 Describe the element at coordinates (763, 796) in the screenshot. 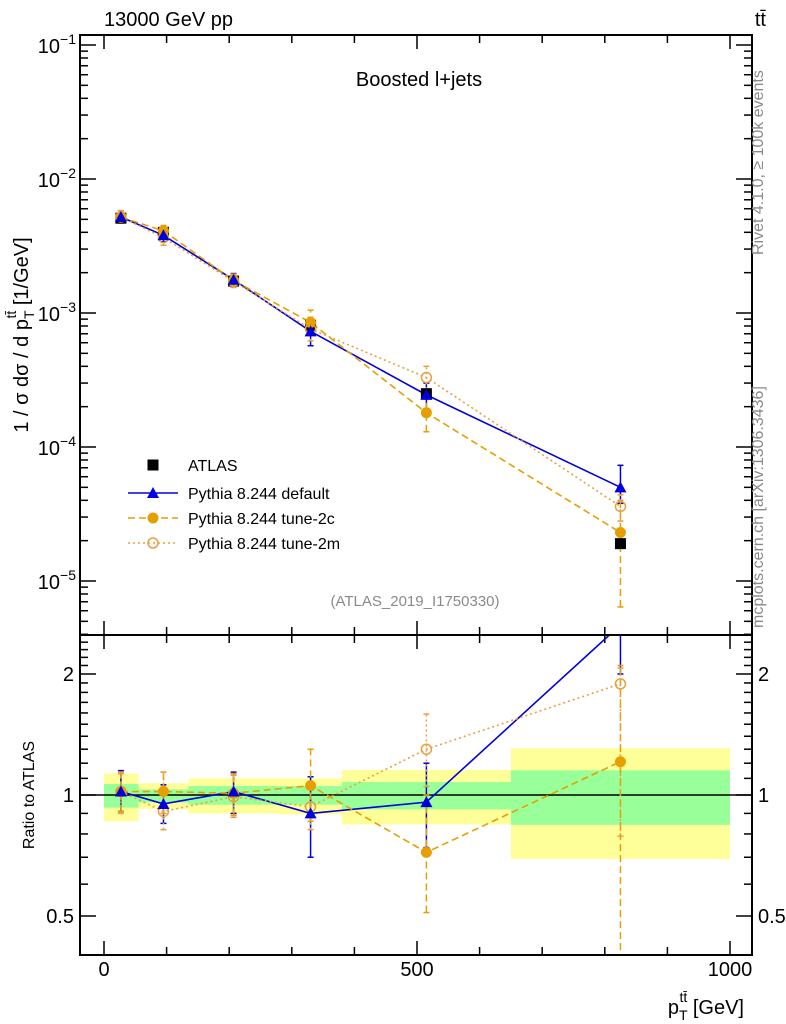

I see `ratio-tick-label-right: 1` at that location.